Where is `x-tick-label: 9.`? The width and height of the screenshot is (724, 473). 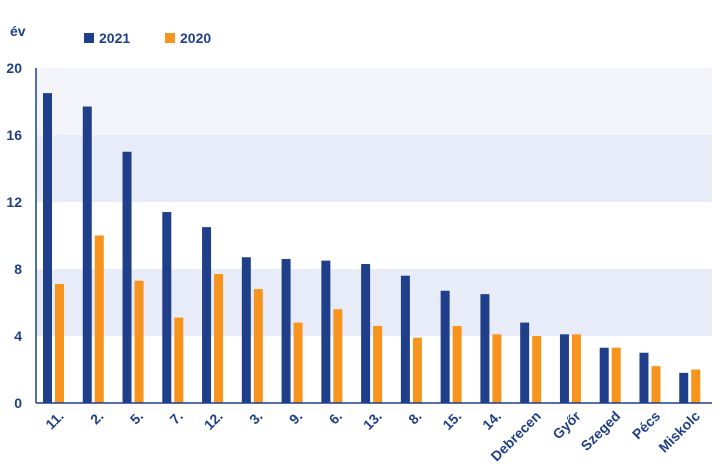 x-tick-label: 9. is located at coordinates (296, 418).